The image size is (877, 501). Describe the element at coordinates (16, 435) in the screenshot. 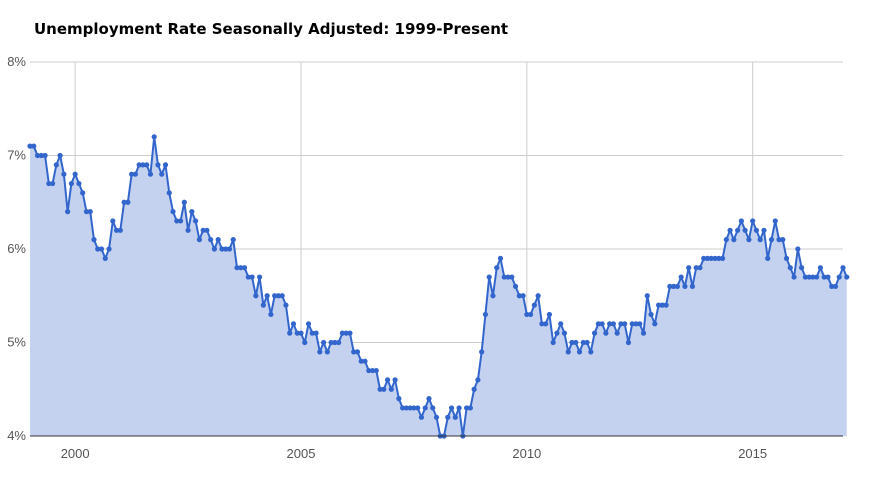

I see `y-tick-label: 4%` at that location.